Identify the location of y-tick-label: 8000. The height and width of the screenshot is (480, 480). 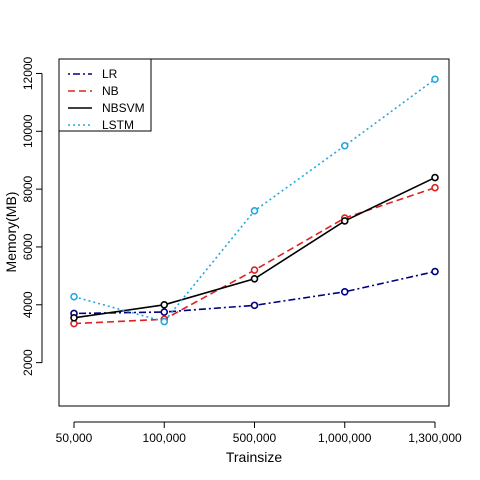
(28, 188).